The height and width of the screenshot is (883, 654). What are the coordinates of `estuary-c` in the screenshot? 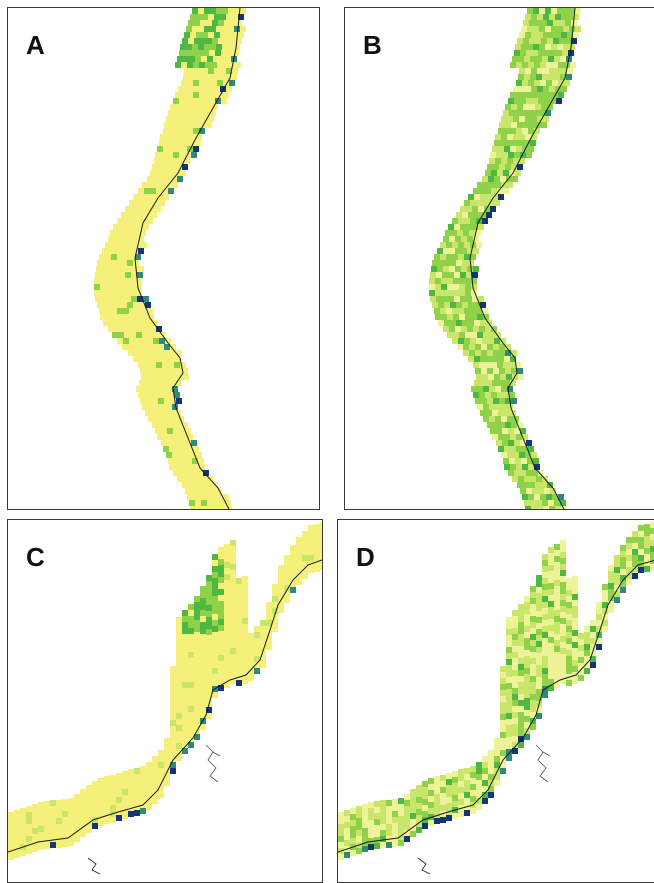 It's located at (213, 763).